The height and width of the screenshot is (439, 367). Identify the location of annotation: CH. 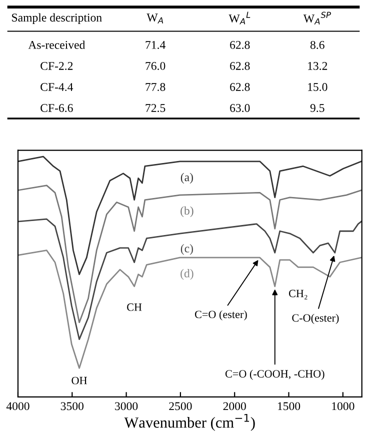
(134, 307).